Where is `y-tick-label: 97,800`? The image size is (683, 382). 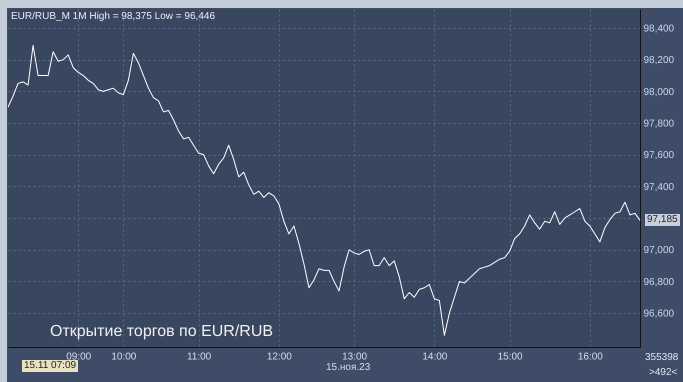
y-tick-label: 97,800 is located at coordinates (659, 124).